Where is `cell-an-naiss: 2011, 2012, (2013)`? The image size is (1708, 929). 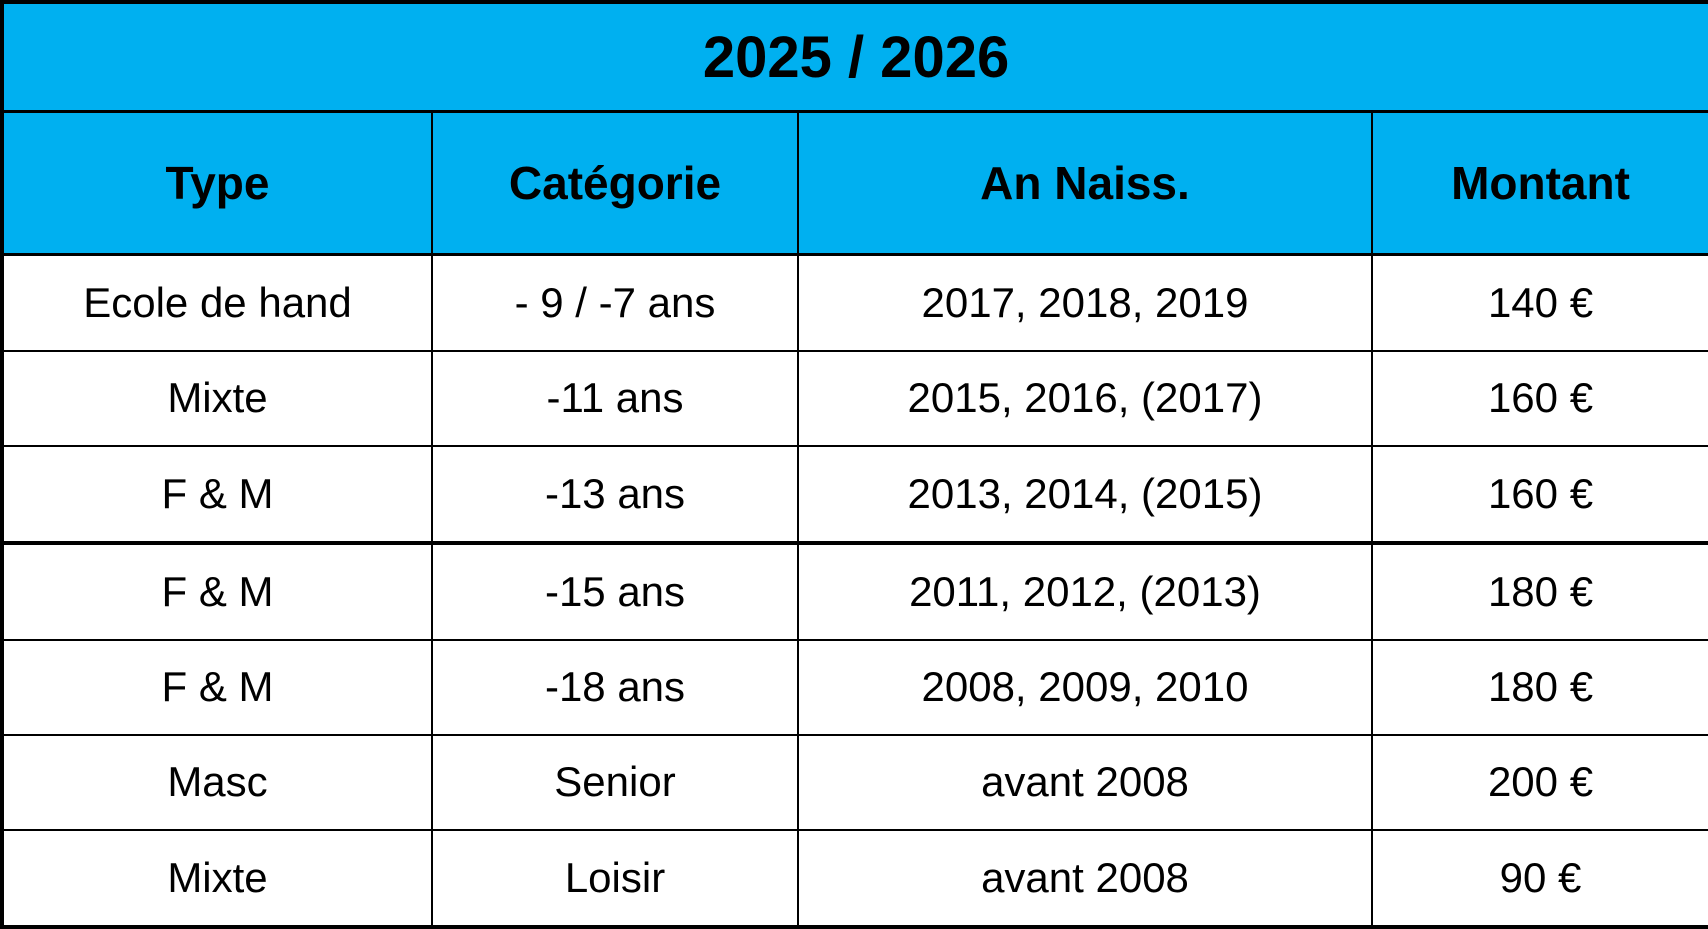
cell-an-naiss: 2011, 2012, (2013) is located at coordinates (1085, 590).